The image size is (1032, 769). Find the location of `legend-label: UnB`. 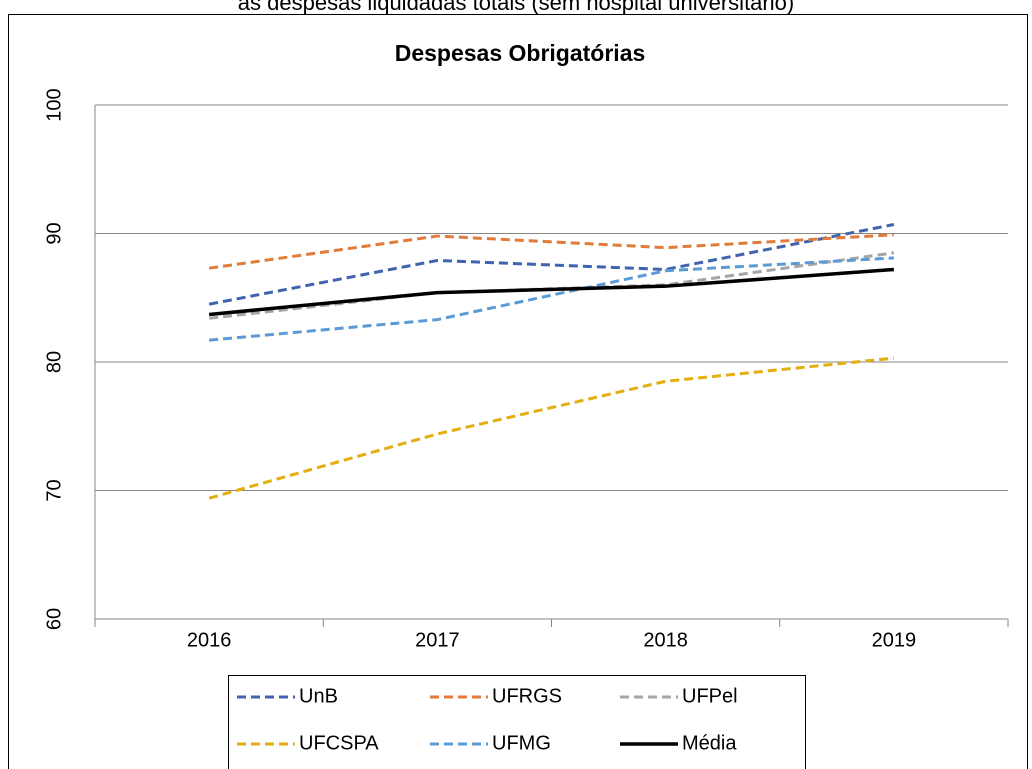

legend-label: UnB is located at coordinates (318, 696).